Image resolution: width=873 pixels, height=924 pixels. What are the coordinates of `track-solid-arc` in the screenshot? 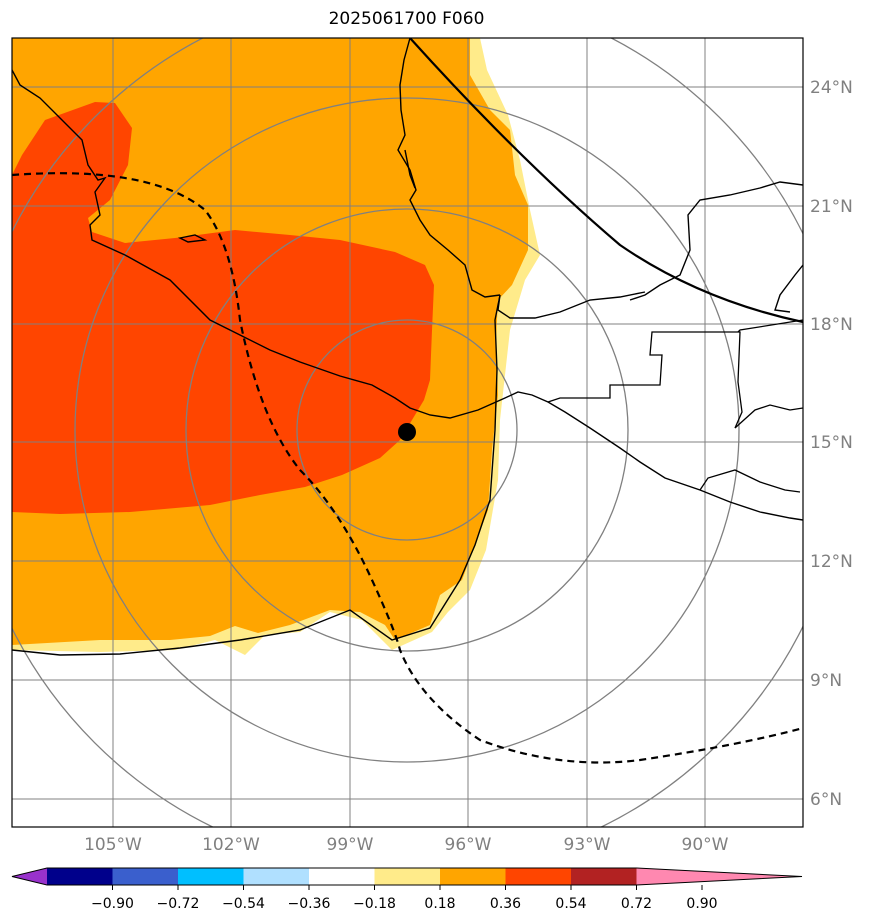 It's located at (606, 181).